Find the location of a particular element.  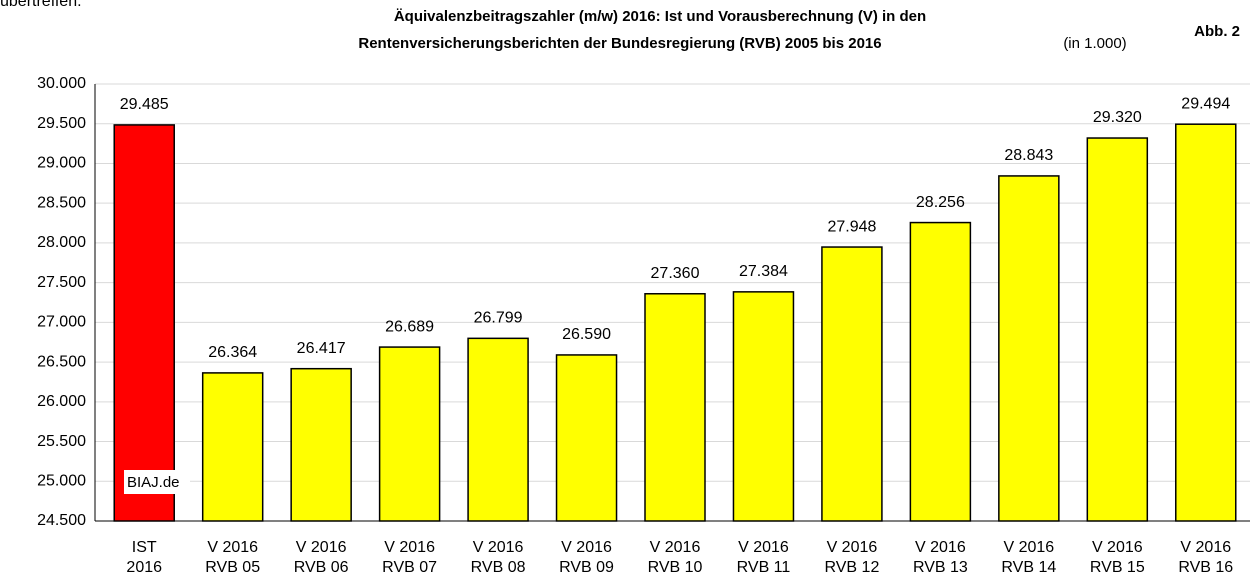

y-tick-label: 26.500 is located at coordinates (61, 361).